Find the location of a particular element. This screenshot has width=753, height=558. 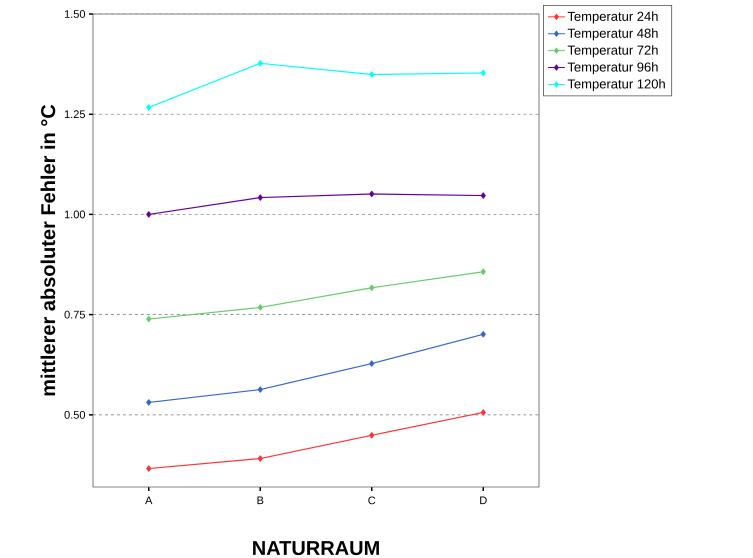

x-tick-label: B is located at coordinates (260, 500).